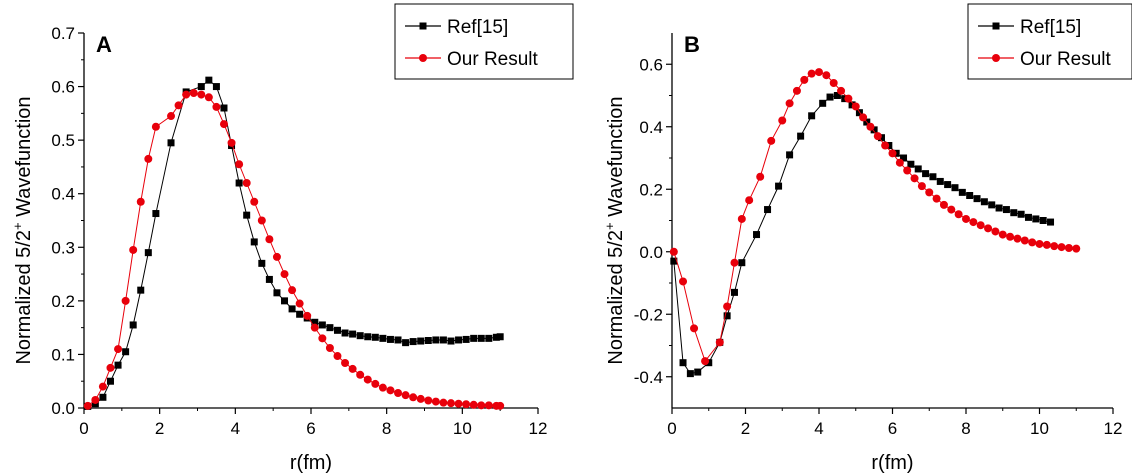 Image resolution: width=1132 pixels, height=475 pixels. What do you see at coordinates (965, 428) in the screenshot?
I see `x-tick-label: 8` at bounding box center [965, 428].